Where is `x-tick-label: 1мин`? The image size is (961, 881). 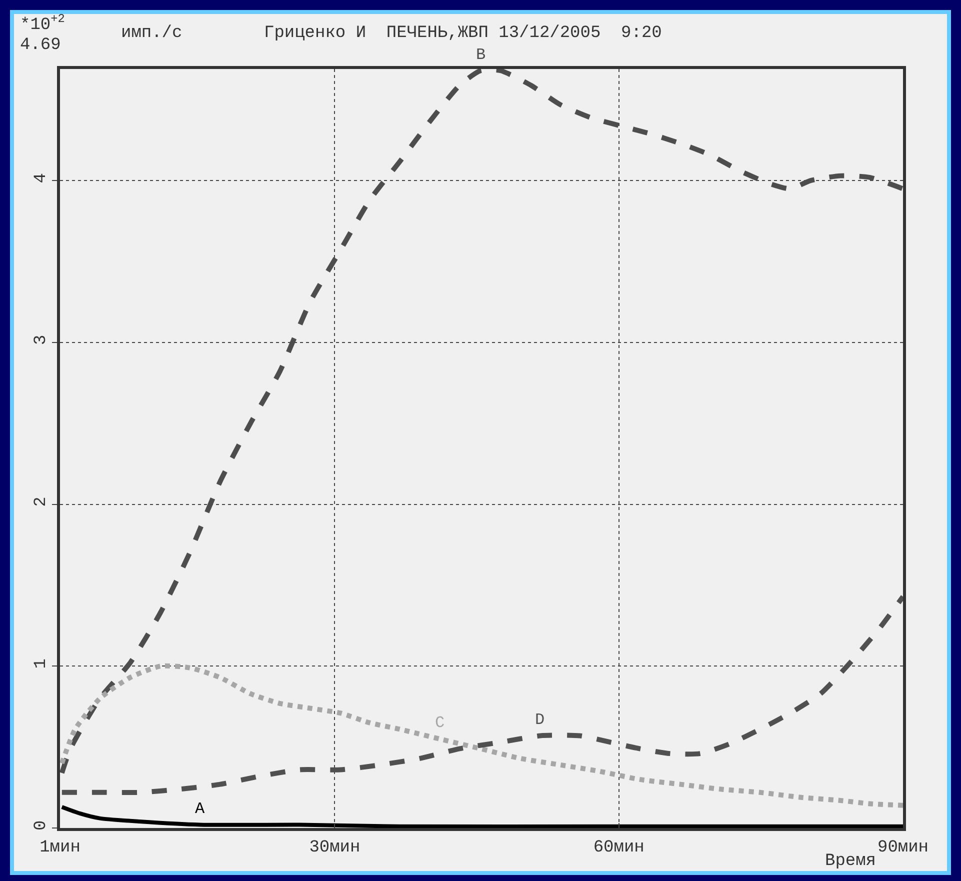 x-tick-label: 1мин is located at coordinates (60, 848).